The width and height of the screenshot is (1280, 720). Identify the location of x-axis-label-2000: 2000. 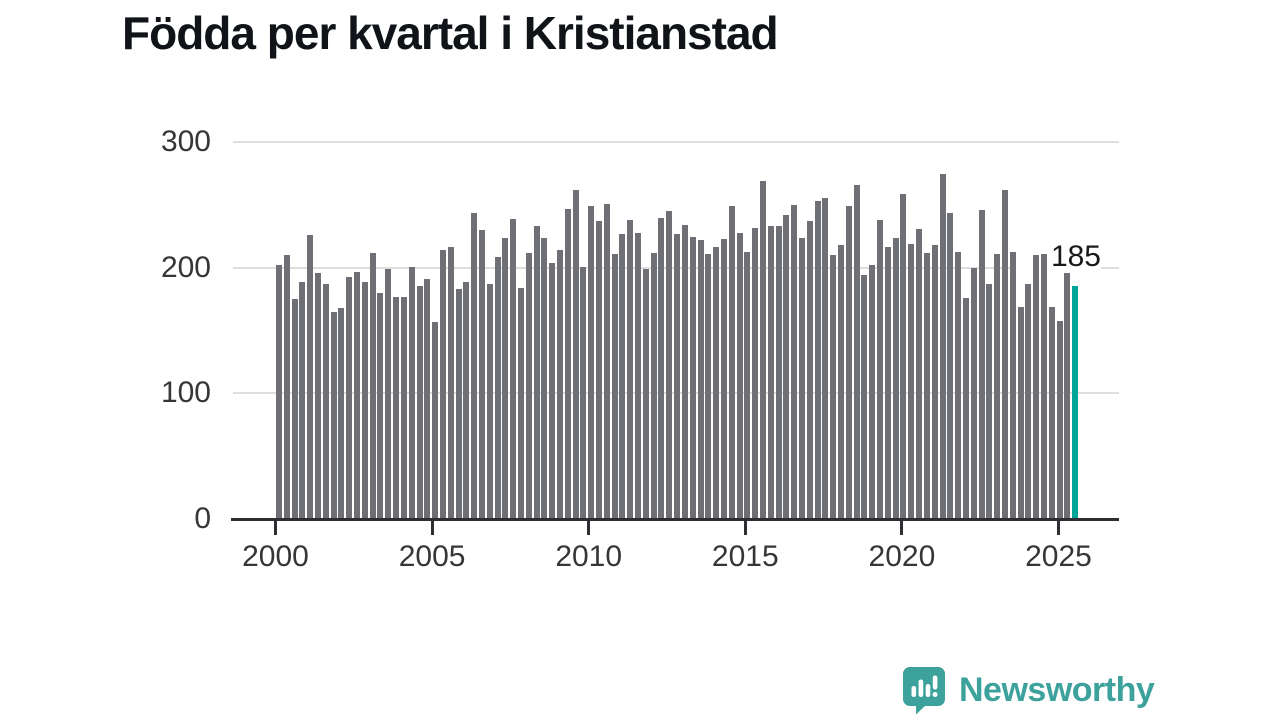
(275, 556).